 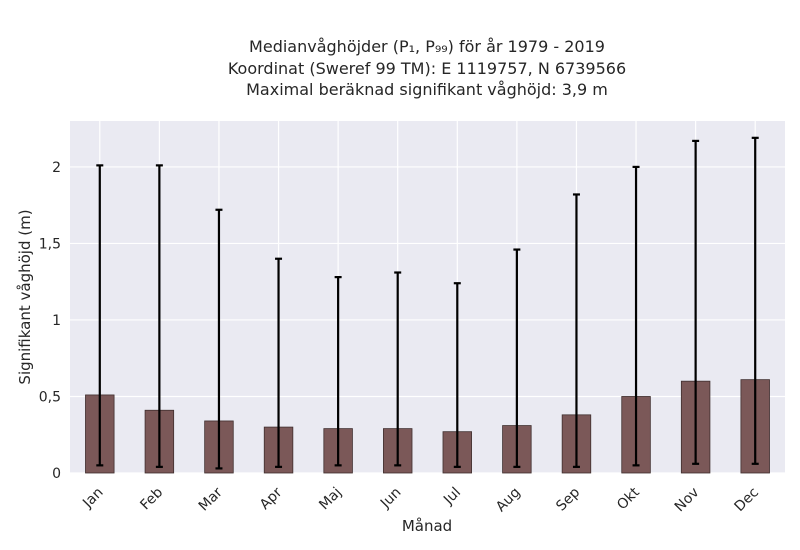 I want to click on x-tick-label: Nov, so click(x=687, y=500).